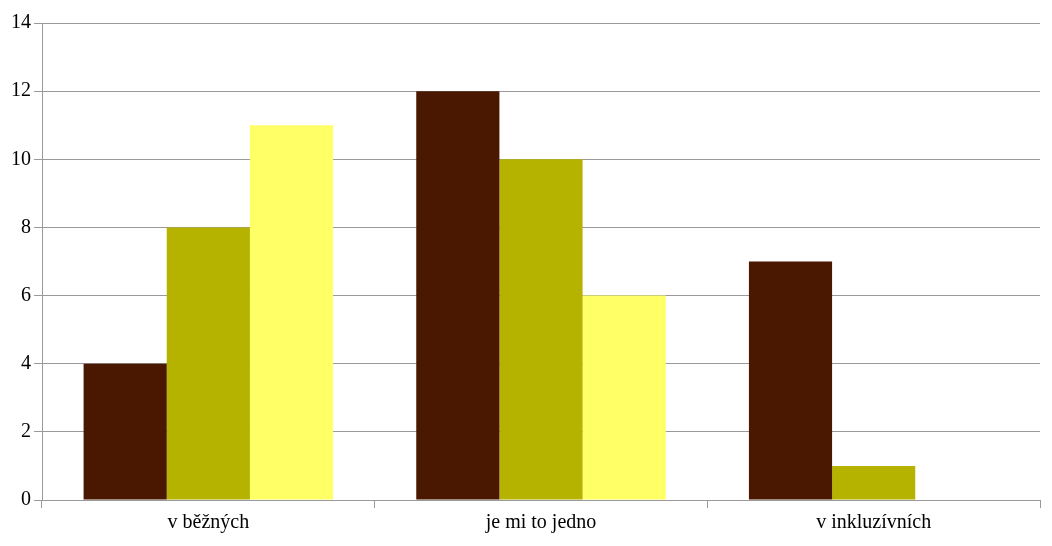 This screenshot has height=546, width=1052. I want to click on y-tick-label: 4, so click(26, 361).